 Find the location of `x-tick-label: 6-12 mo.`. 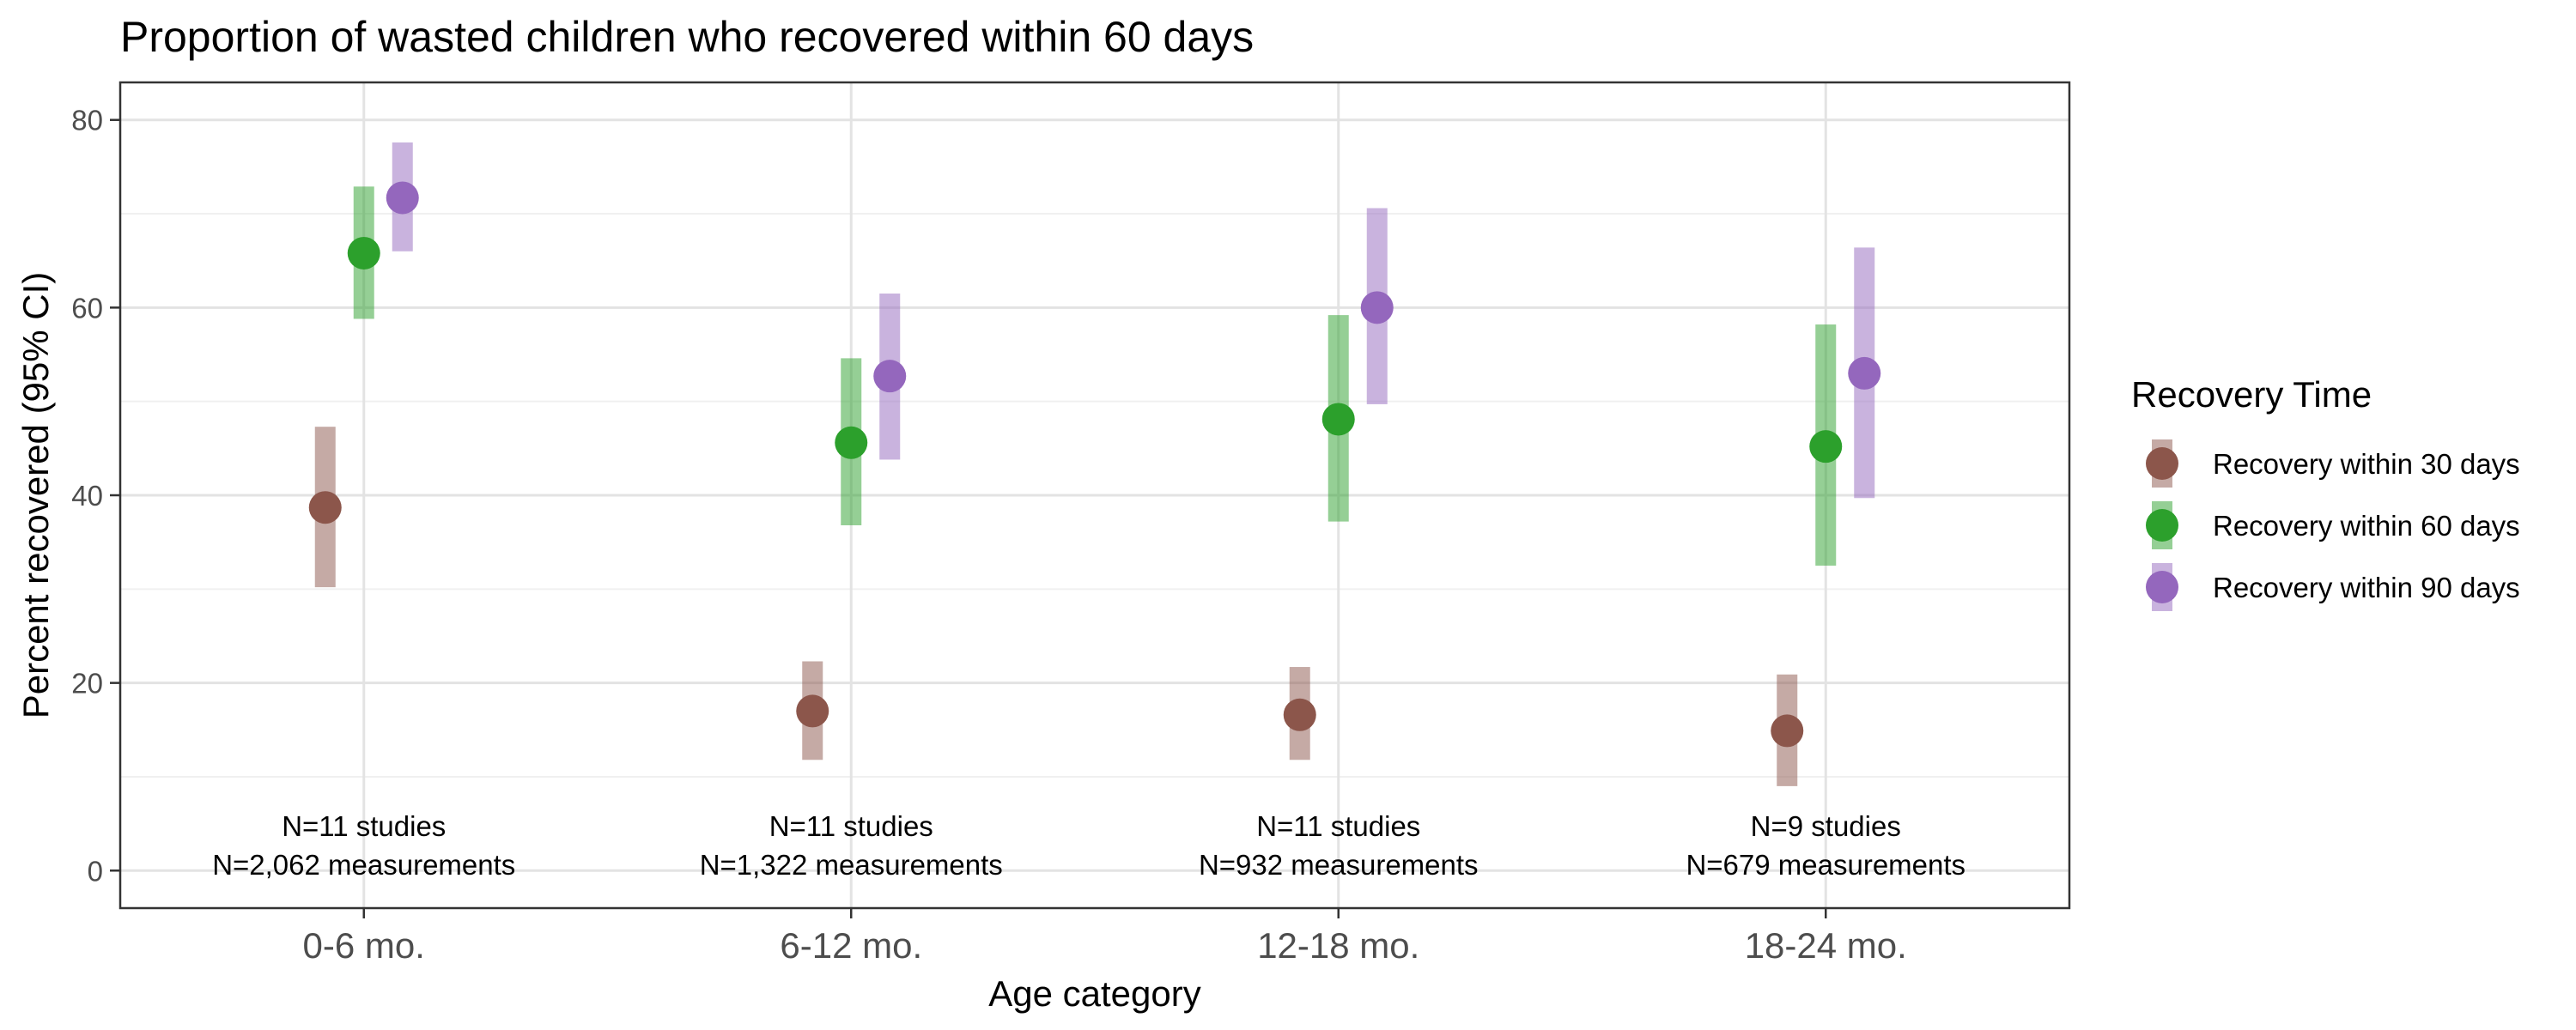

x-tick-label: 6-12 mo. is located at coordinates (851, 945).